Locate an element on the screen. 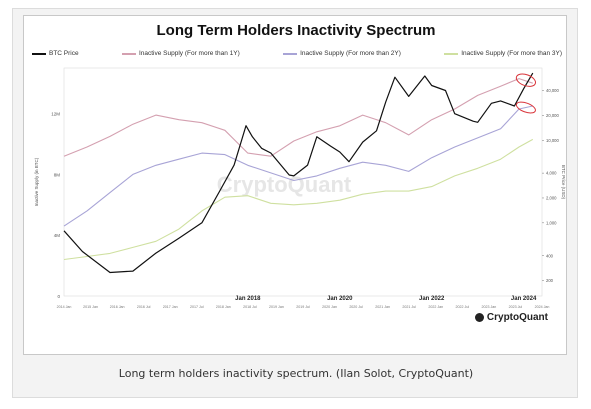 The height and width of the screenshot is (409, 591). x-tick-label: 2021 Jan is located at coordinates (382, 307).